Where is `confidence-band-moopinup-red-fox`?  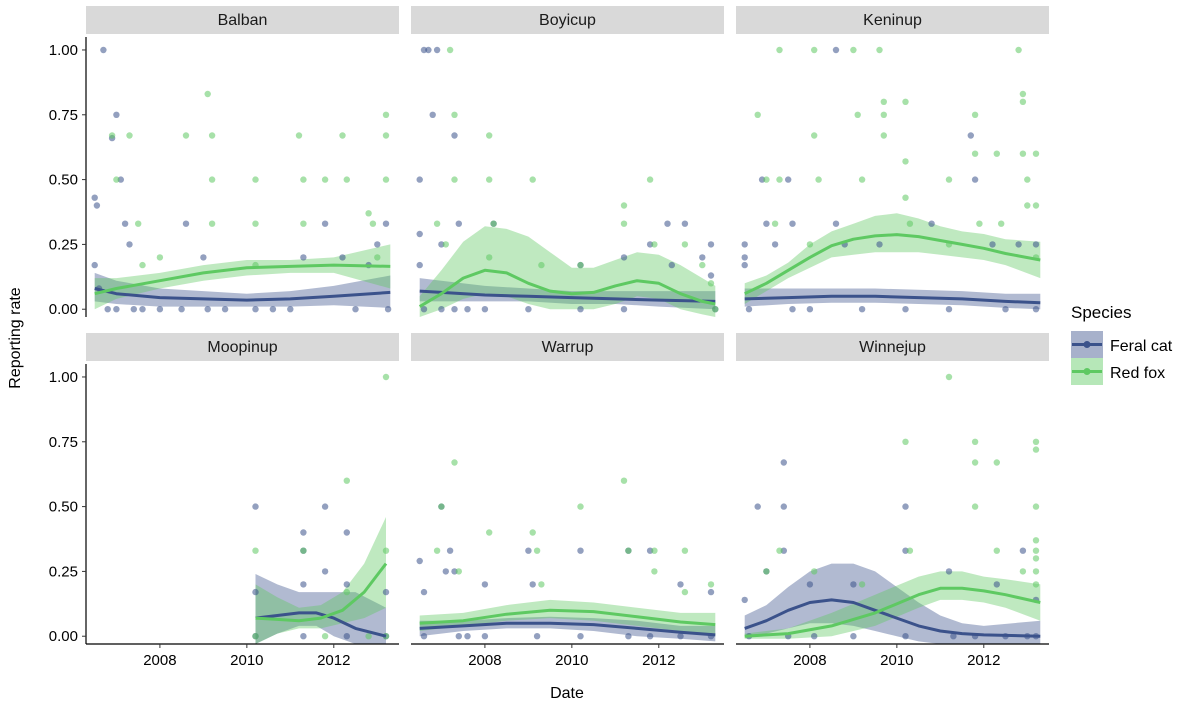 confidence-band-moopinup-red-fox is located at coordinates (320, 580).